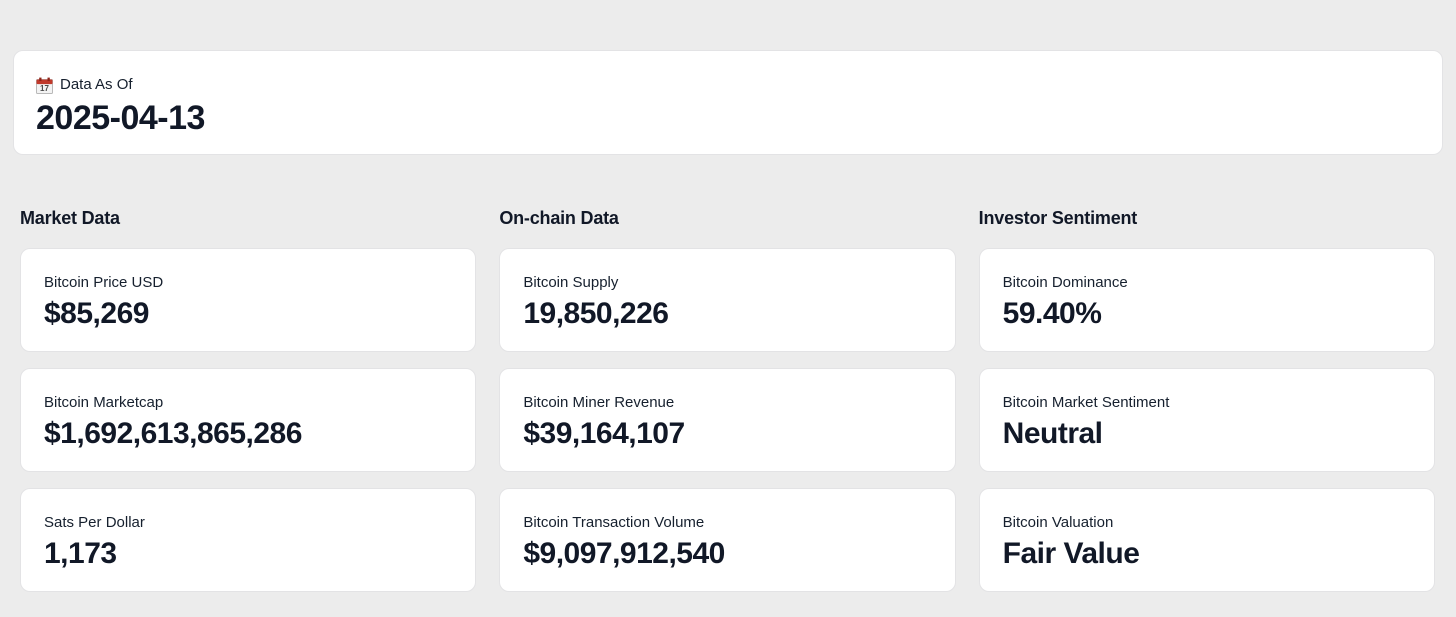 Image resolution: width=1456 pixels, height=617 pixels. What do you see at coordinates (70, 218) in the screenshot?
I see `section-title-market-data: Market Data` at bounding box center [70, 218].